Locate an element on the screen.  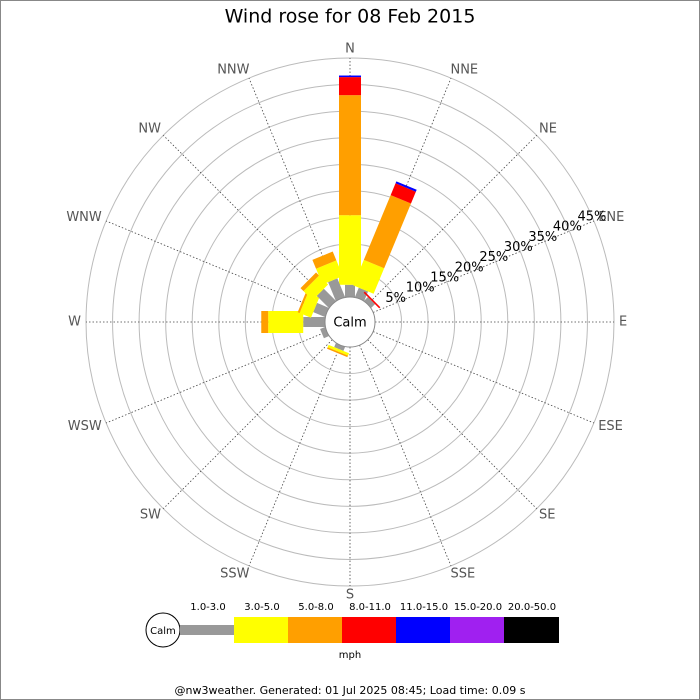
calm-label: Calm is located at coordinates (349, 323).